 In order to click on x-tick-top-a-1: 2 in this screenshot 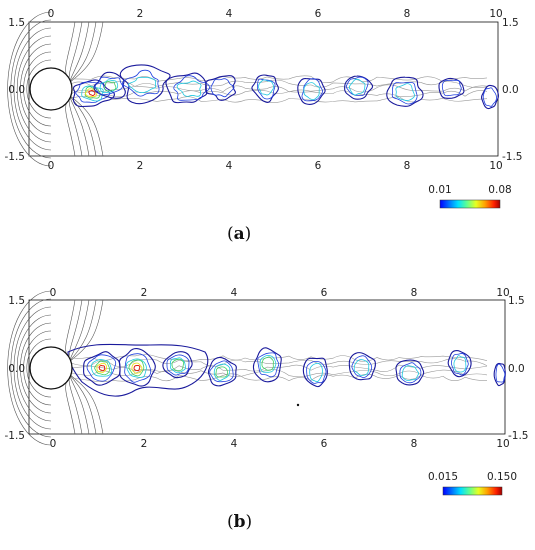, I will do `click(140, 14)`.